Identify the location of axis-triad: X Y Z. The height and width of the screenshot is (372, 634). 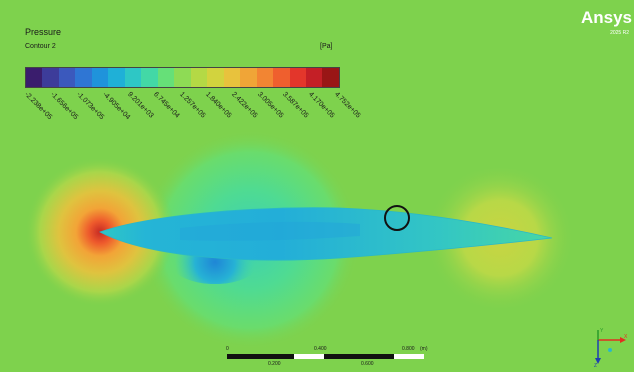
(610, 348).